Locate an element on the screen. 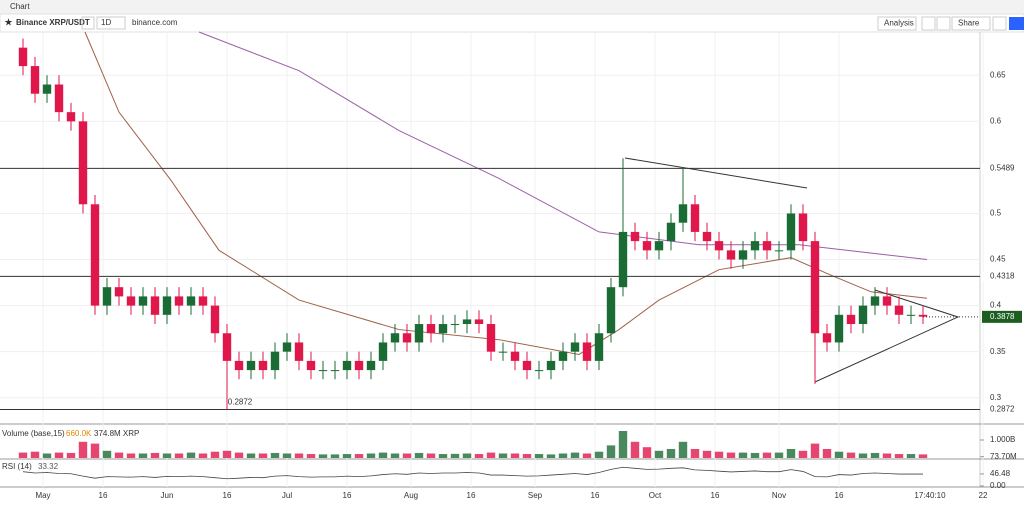  star-icon: ★ is located at coordinates (8, 23).